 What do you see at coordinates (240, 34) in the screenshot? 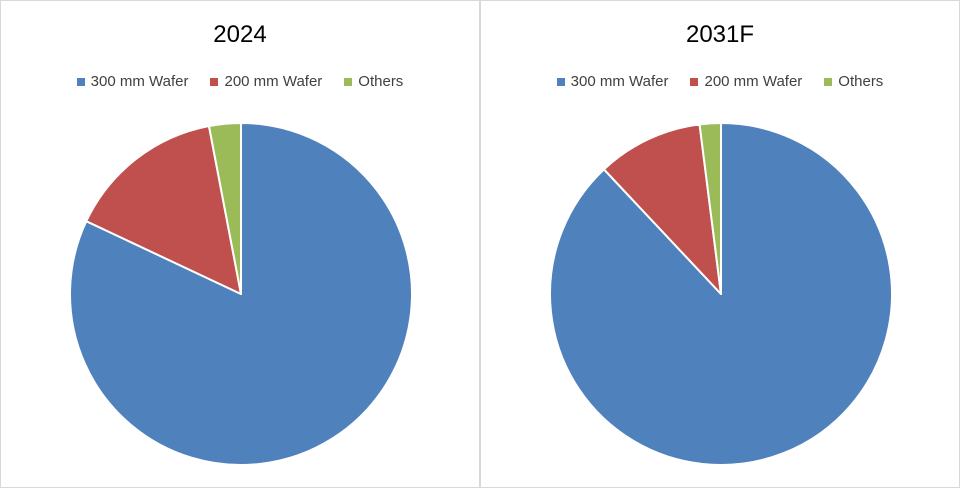
I see `chart-title: 2024` at bounding box center [240, 34].